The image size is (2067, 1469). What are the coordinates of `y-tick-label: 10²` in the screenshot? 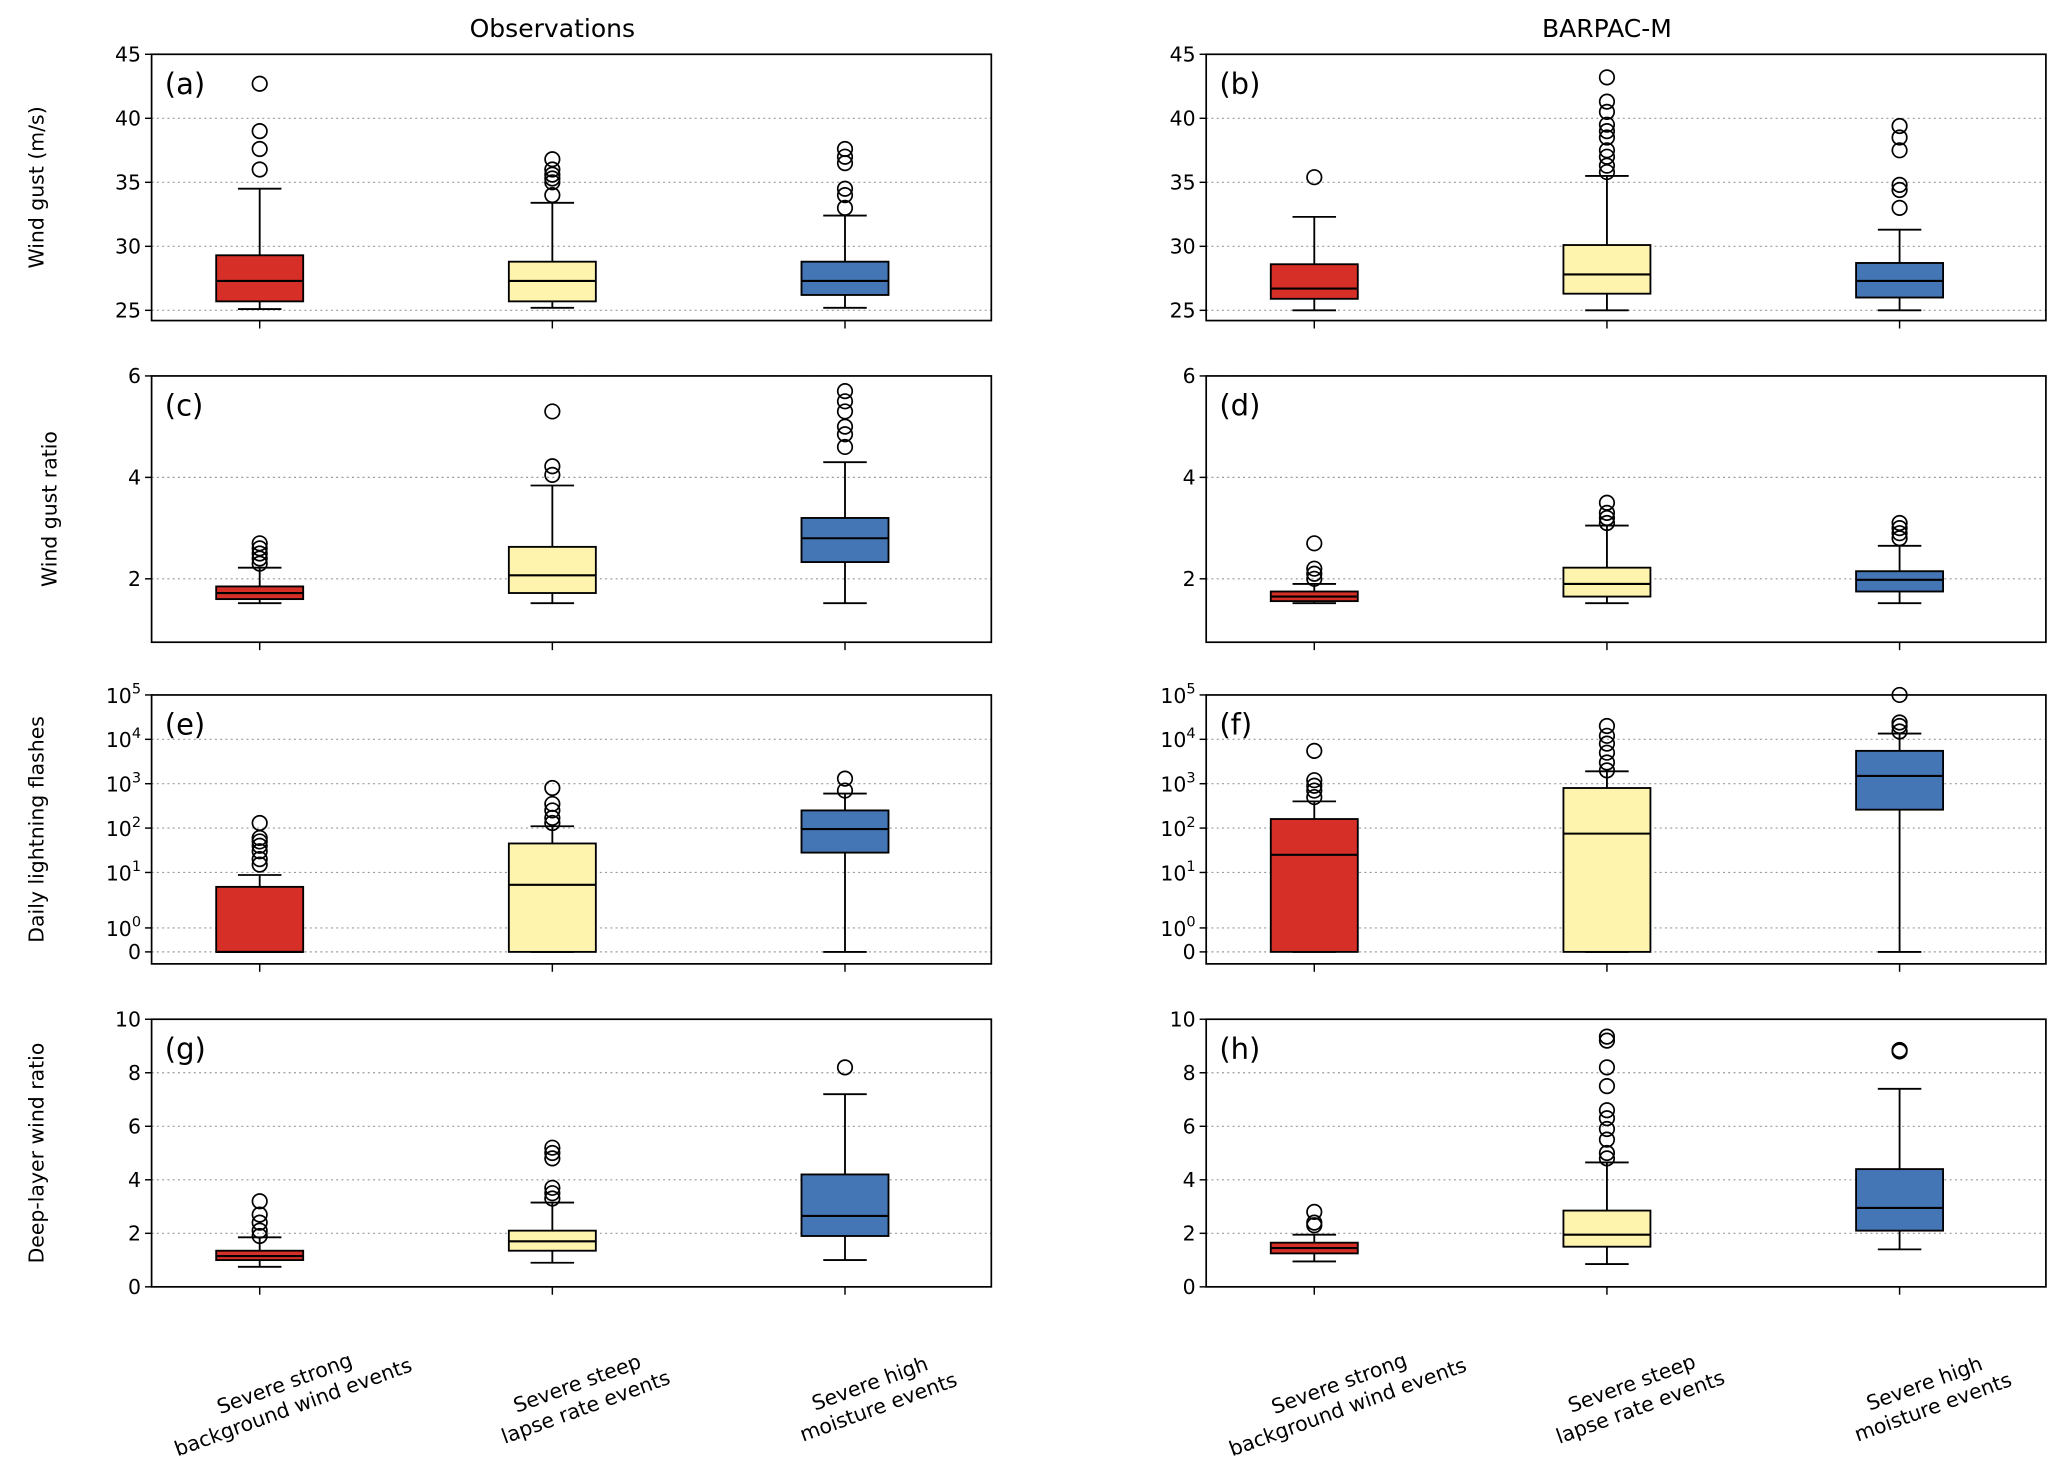 It's located at (123, 828).